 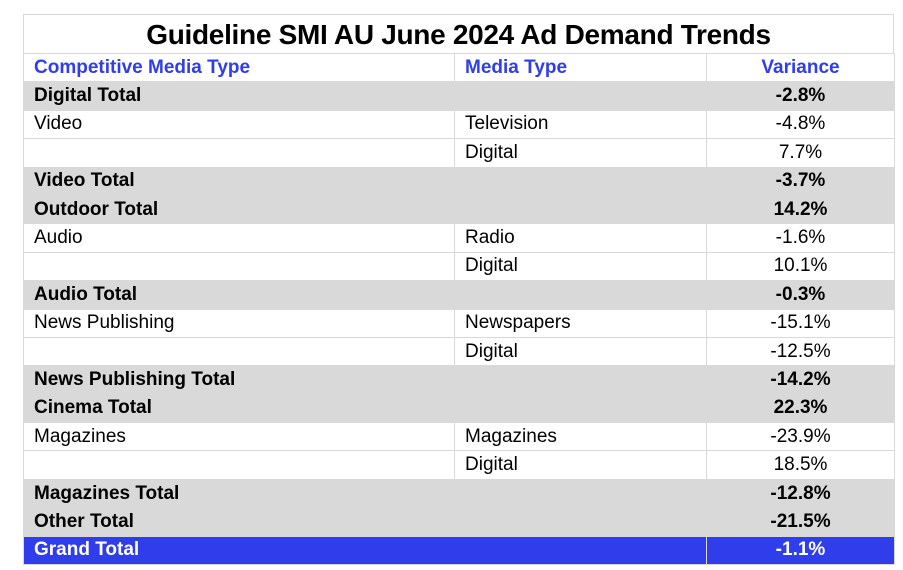 I want to click on variance-cell: -21.5%, so click(x=800, y=522).